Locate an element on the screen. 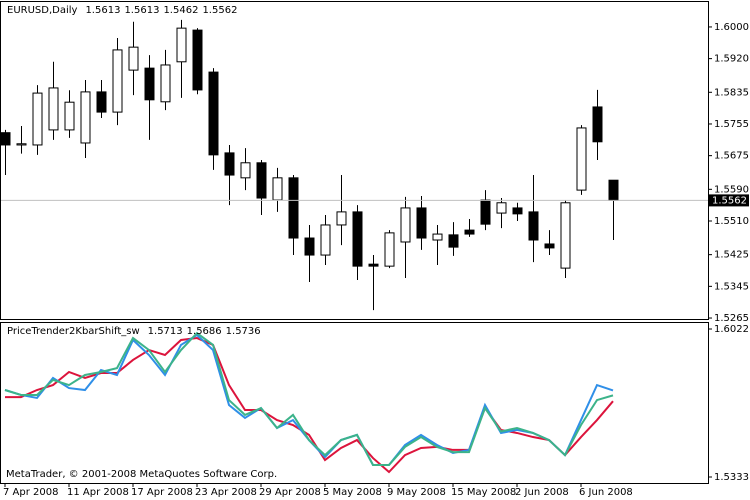  y-tick-label: 1.5920 is located at coordinates (731, 59).